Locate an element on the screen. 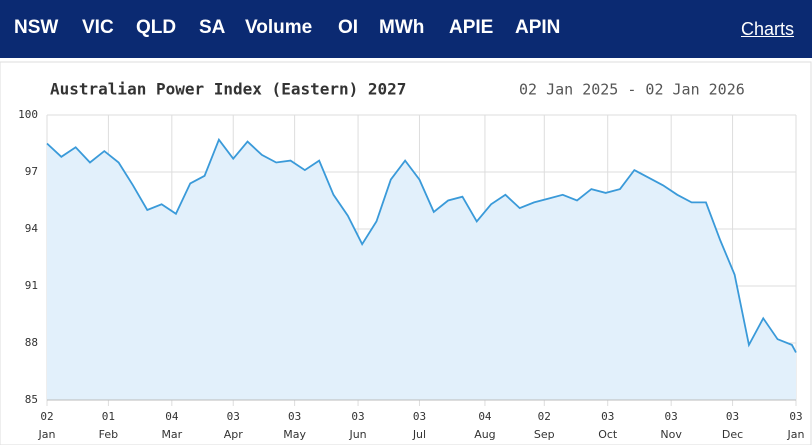 The image size is (812, 445). x-tick-label: Feb is located at coordinates (108, 434).